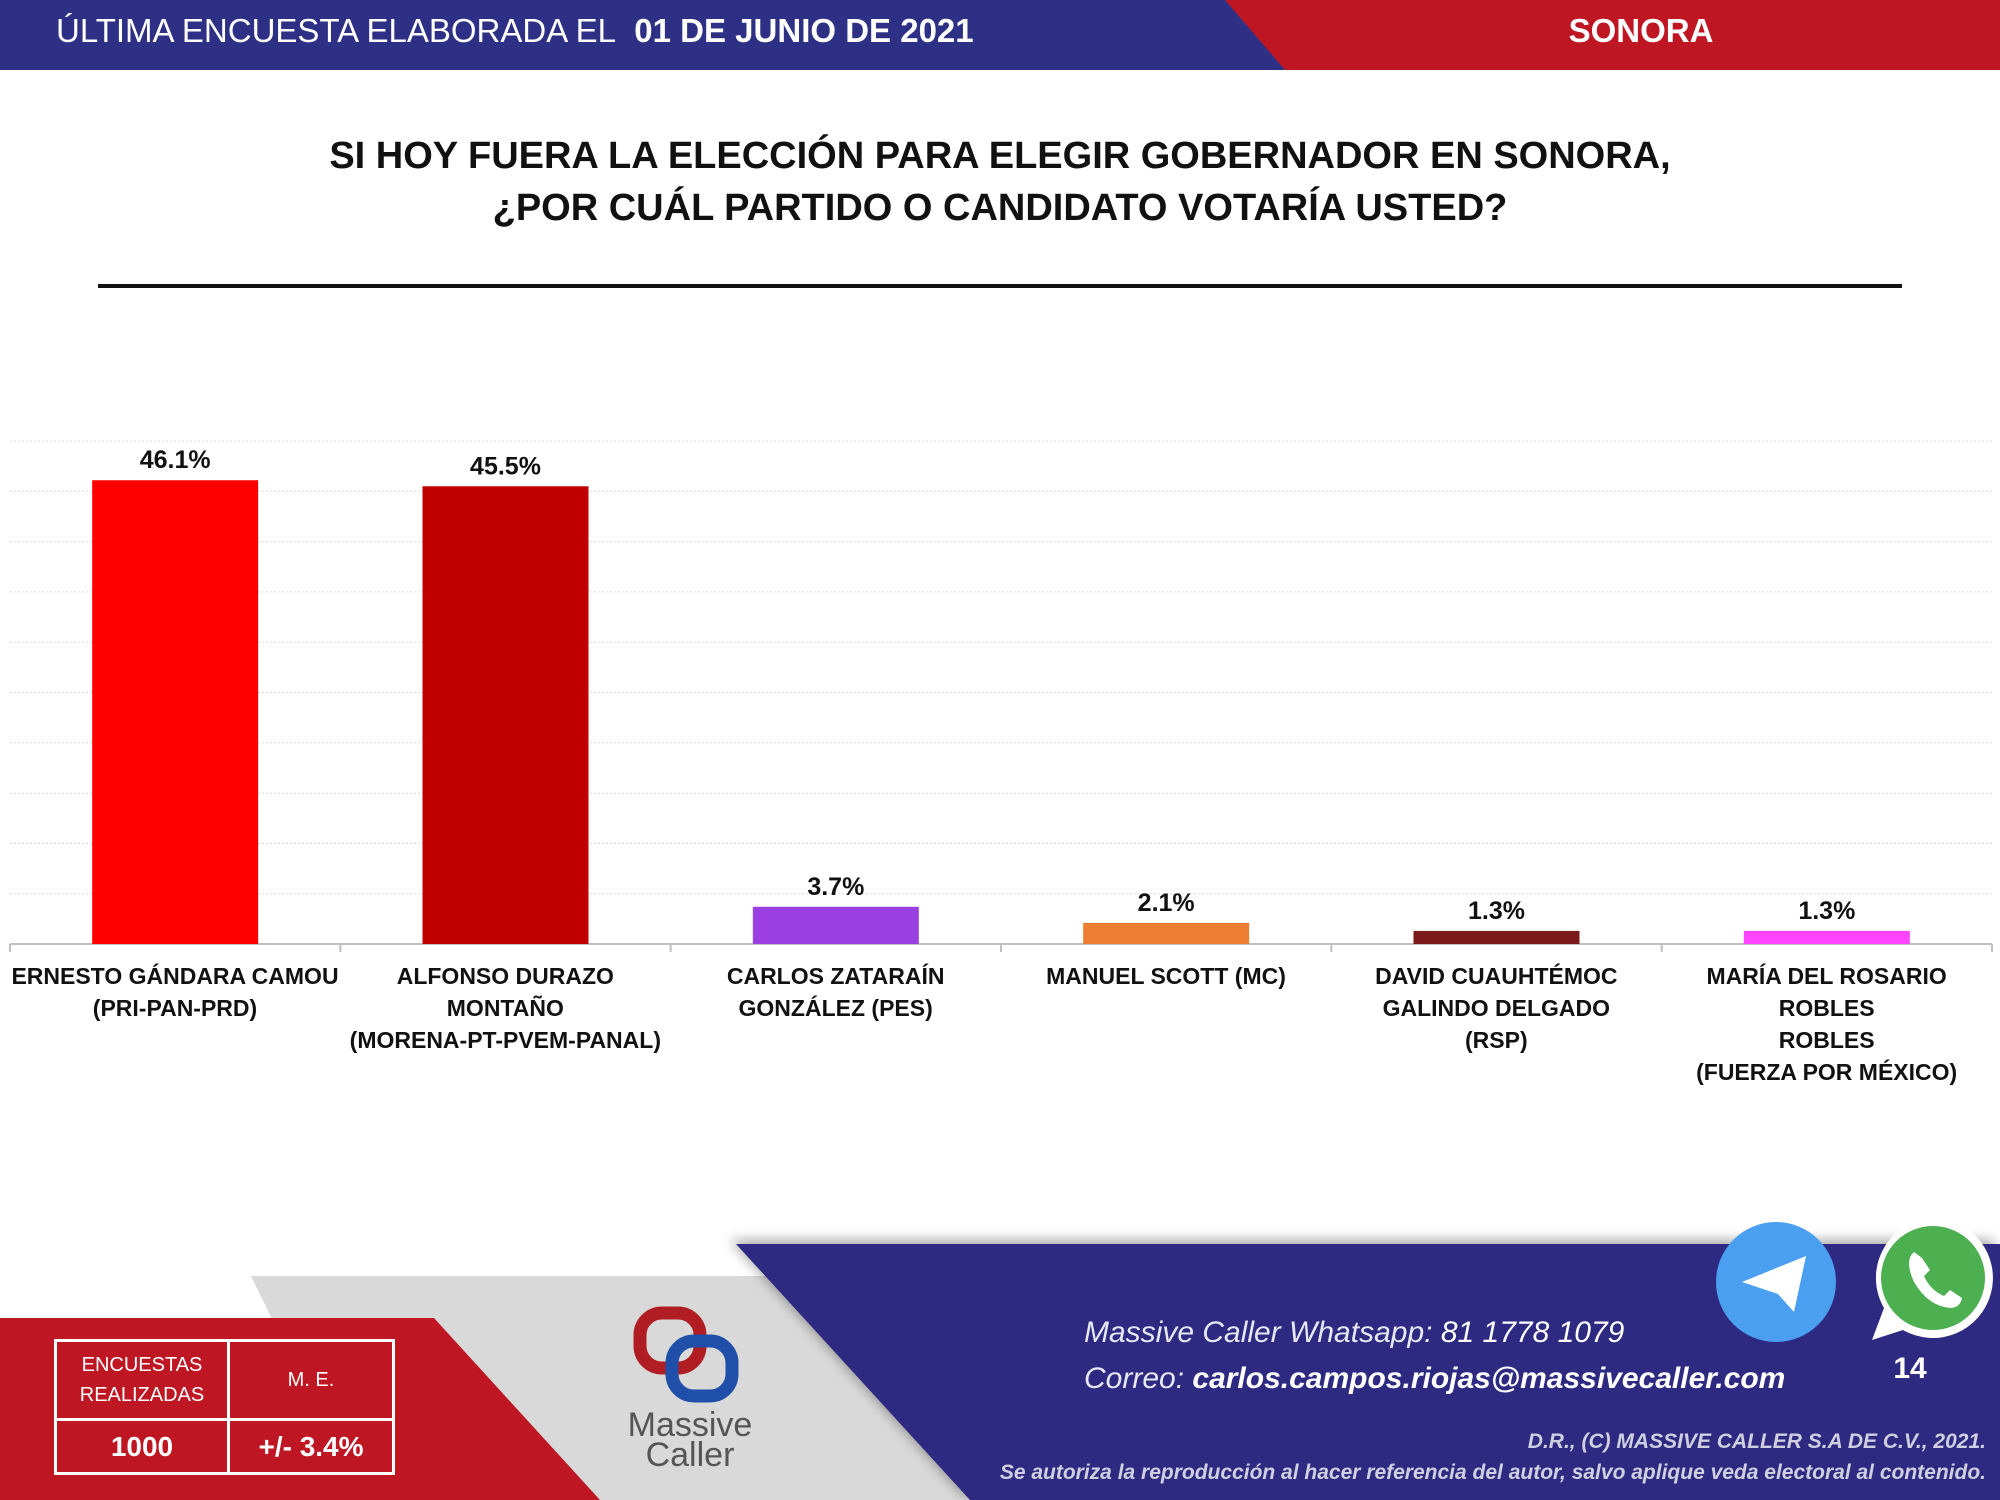  What do you see at coordinates (1496, 1040) in the screenshot?
I see `category-label-line: (RSP)` at bounding box center [1496, 1040].